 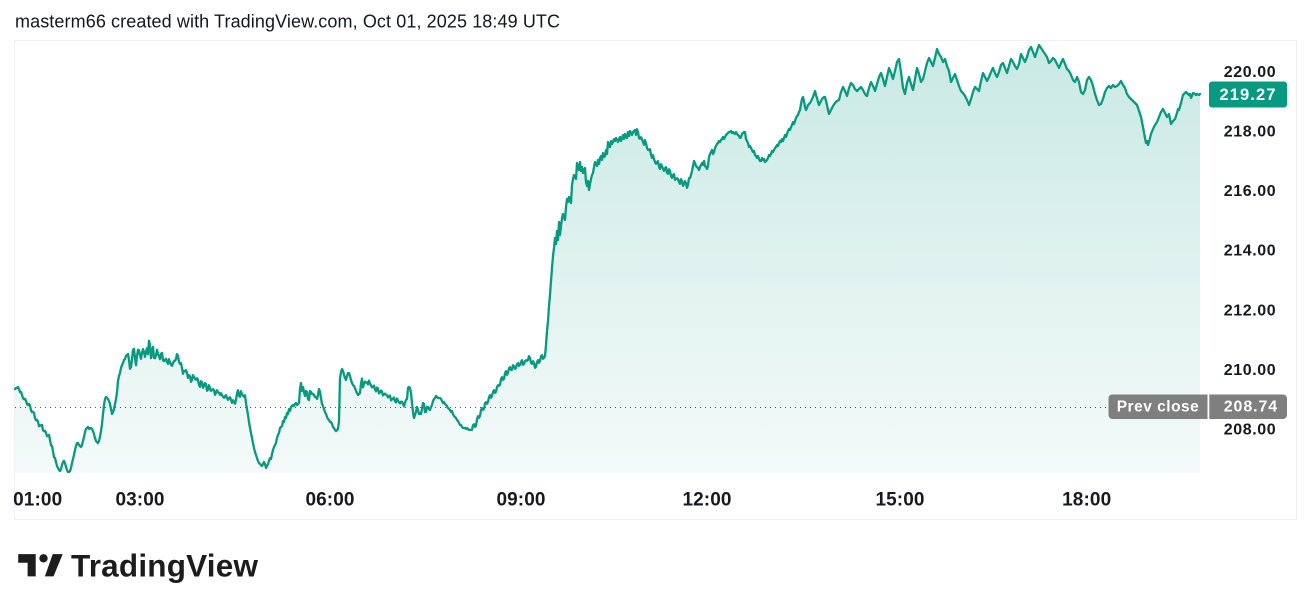 I want to click on svg-text: 09:00, so click(x=520, y=500).